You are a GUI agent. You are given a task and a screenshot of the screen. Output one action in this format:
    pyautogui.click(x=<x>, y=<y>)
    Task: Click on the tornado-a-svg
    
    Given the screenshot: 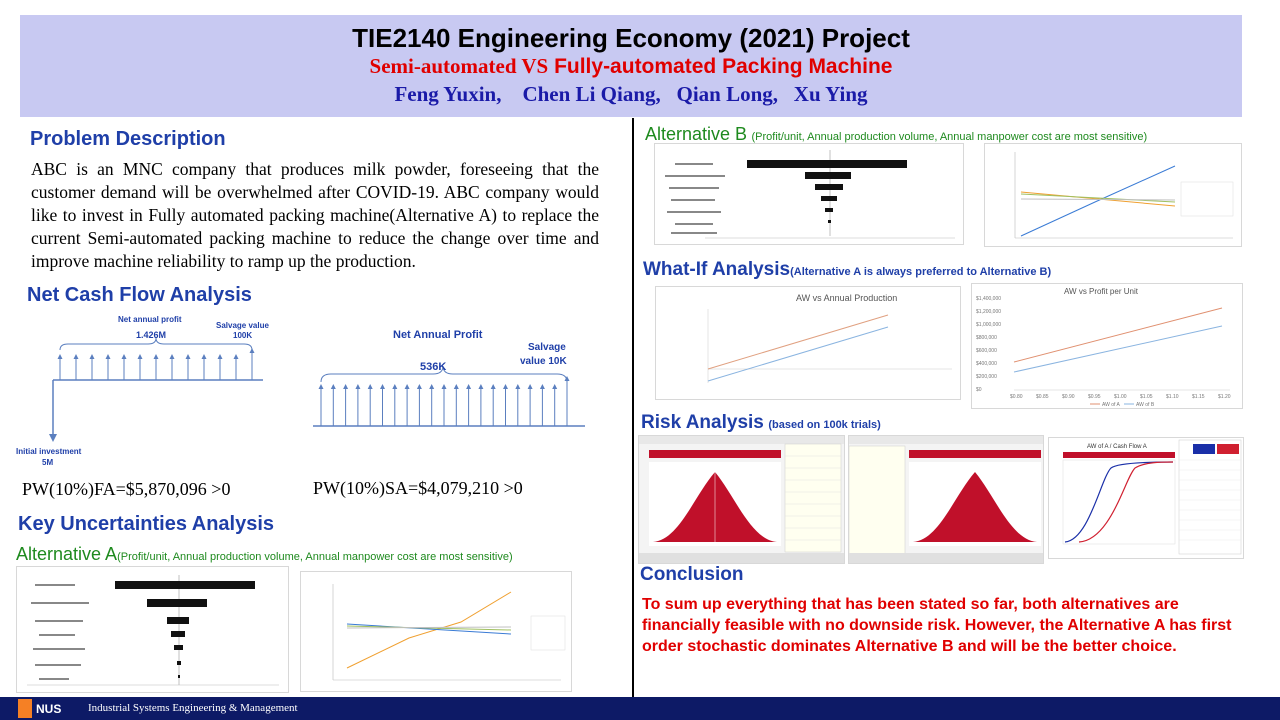 What is the action you would take?
    pyautogui.click(x=153, y=630)
    